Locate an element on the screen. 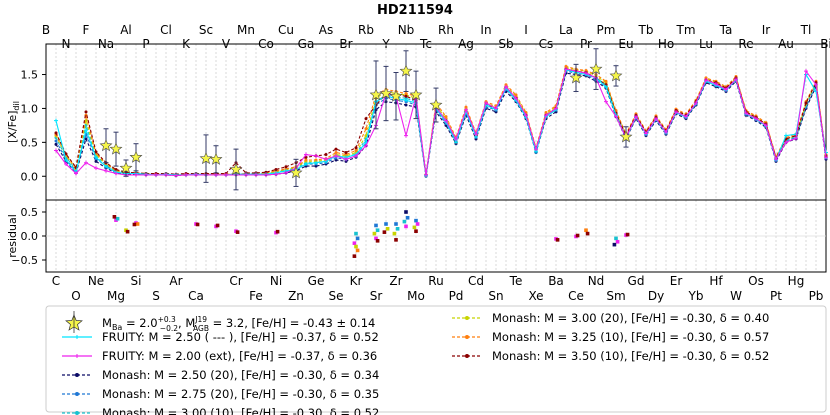 This screenshot has height=415, width=830. y-tick-label-top: 1.0 is located at coordinates (30, 108).